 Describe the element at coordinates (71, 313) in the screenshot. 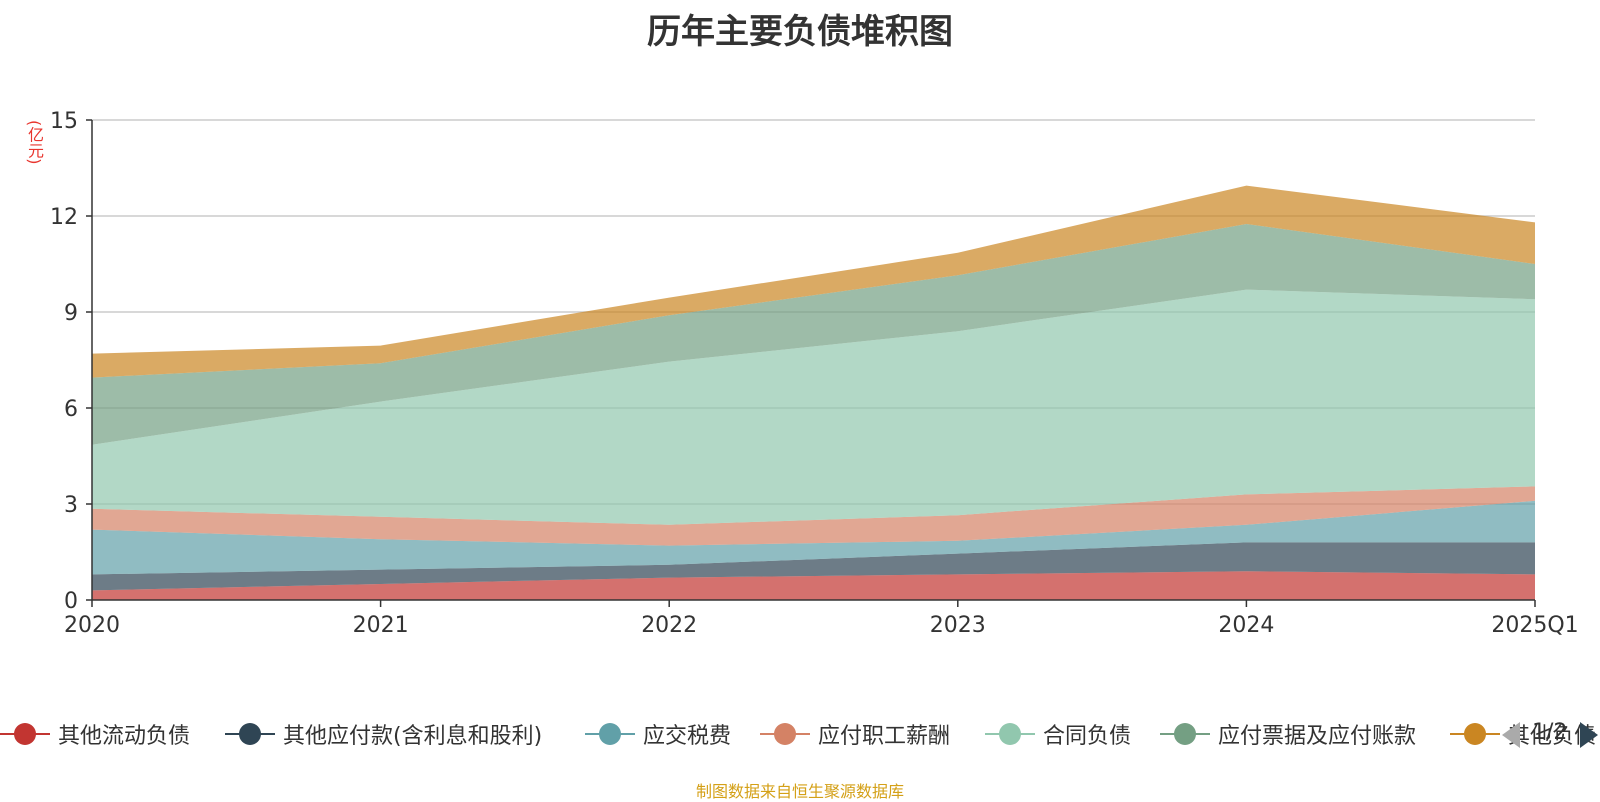

I see `y-tick-label: 9` at that location.